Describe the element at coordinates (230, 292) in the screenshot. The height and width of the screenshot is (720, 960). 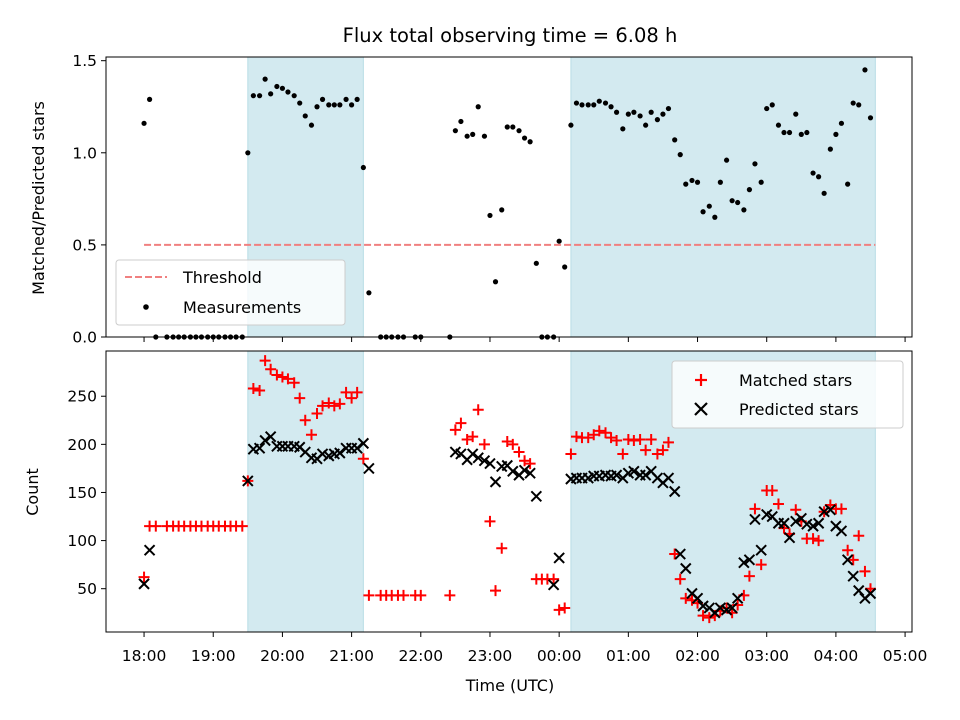
I see `ratio-legend: Threshold Measurements` at that location.